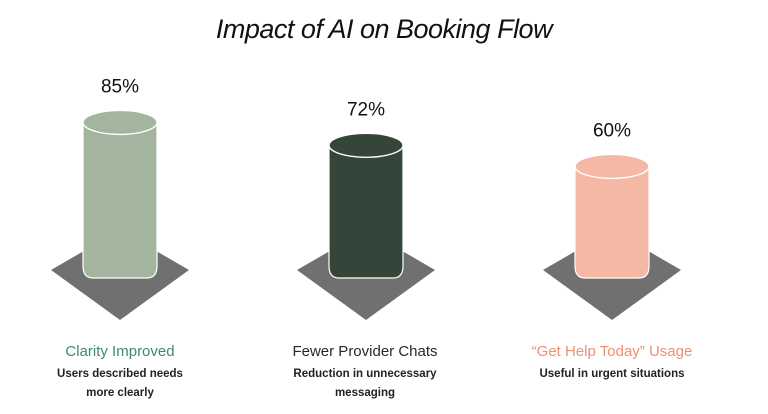 Image resolution: width=768 pixels, height=414 pixels. Describe the element at coordinates (120, 86) in the screenshot. I see `data-label: 85%` at that location.